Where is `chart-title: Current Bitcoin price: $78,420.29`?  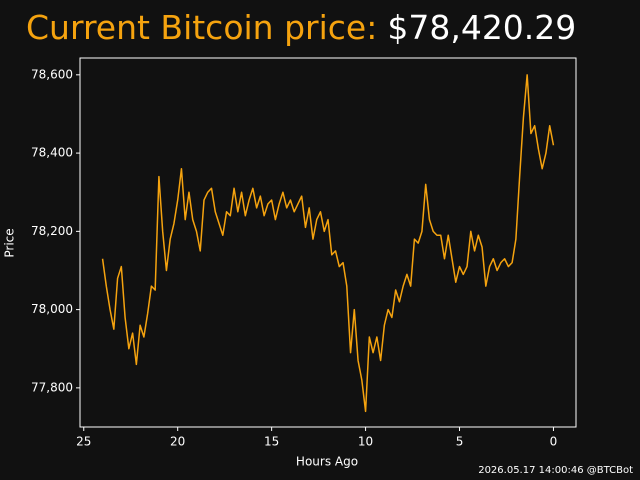 chart-title: Current Bitcoin price: $78,420.29 is located at coordinates (301, 27).